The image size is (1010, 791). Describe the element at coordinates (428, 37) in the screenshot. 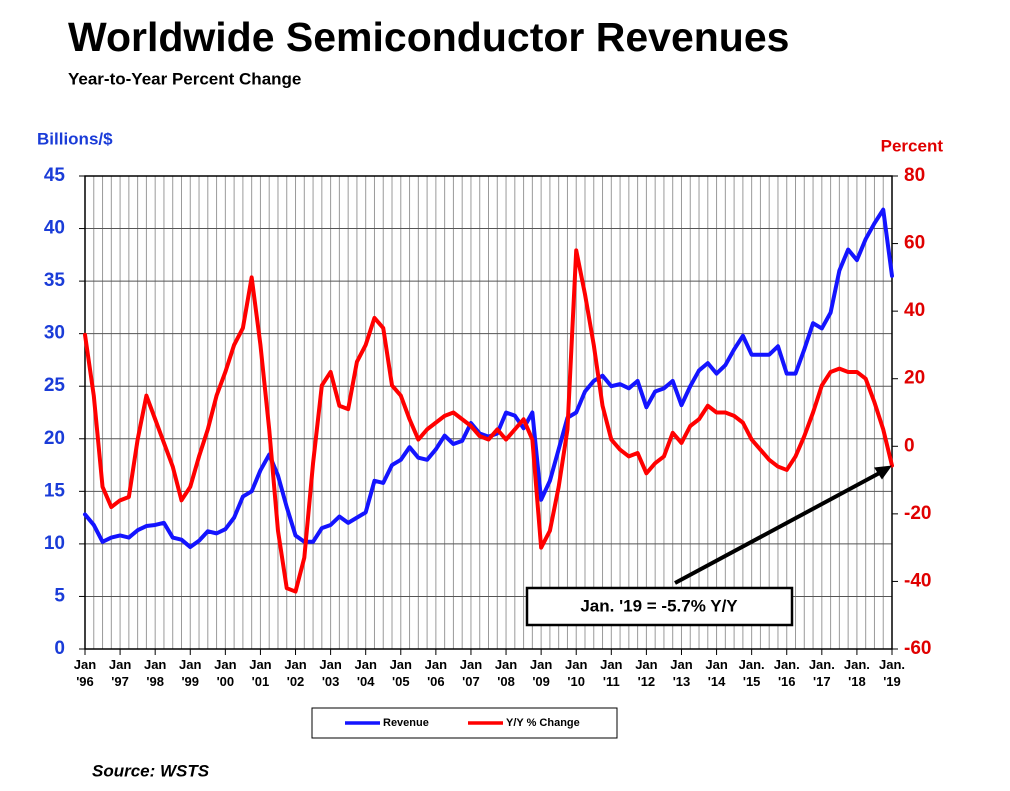

I see `chart-title: Worldwide Semiconductor Revenues` at that location.